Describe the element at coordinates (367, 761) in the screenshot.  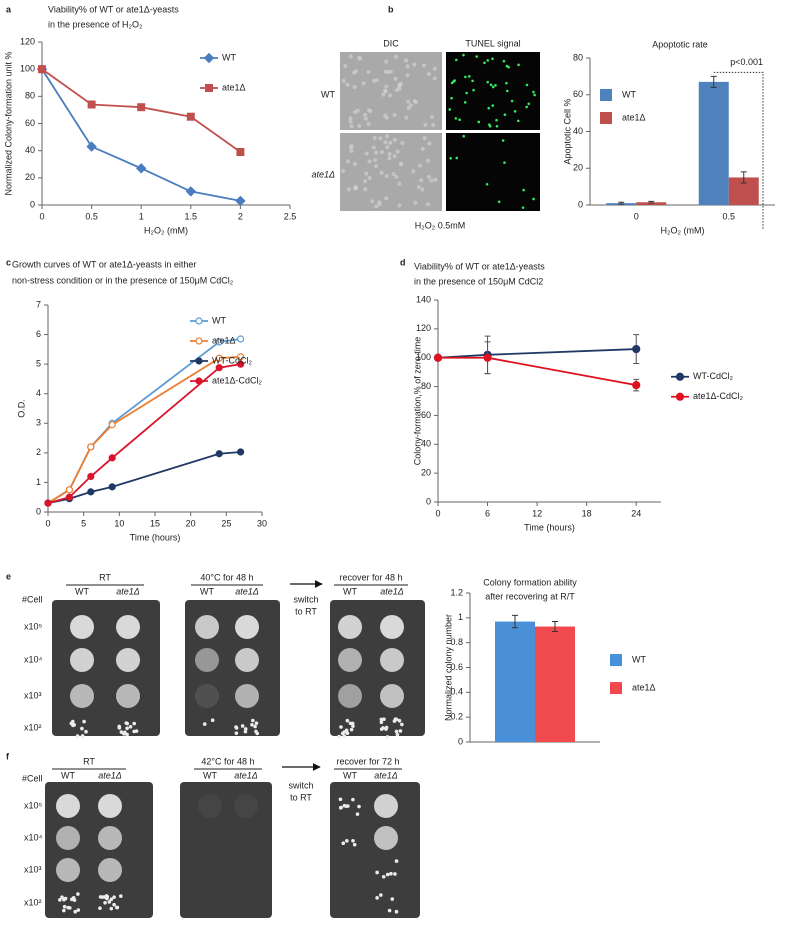
I see `condition-title: recover for 72 h` at that location.